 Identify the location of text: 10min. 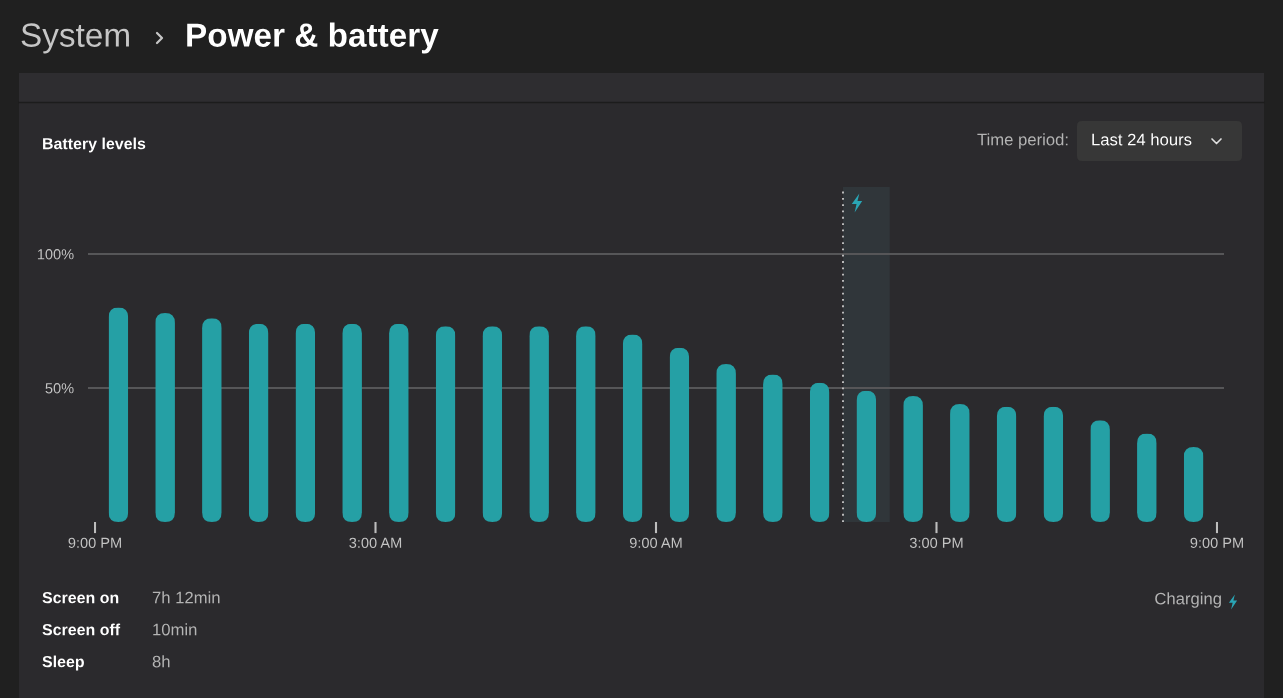
(175, 629).